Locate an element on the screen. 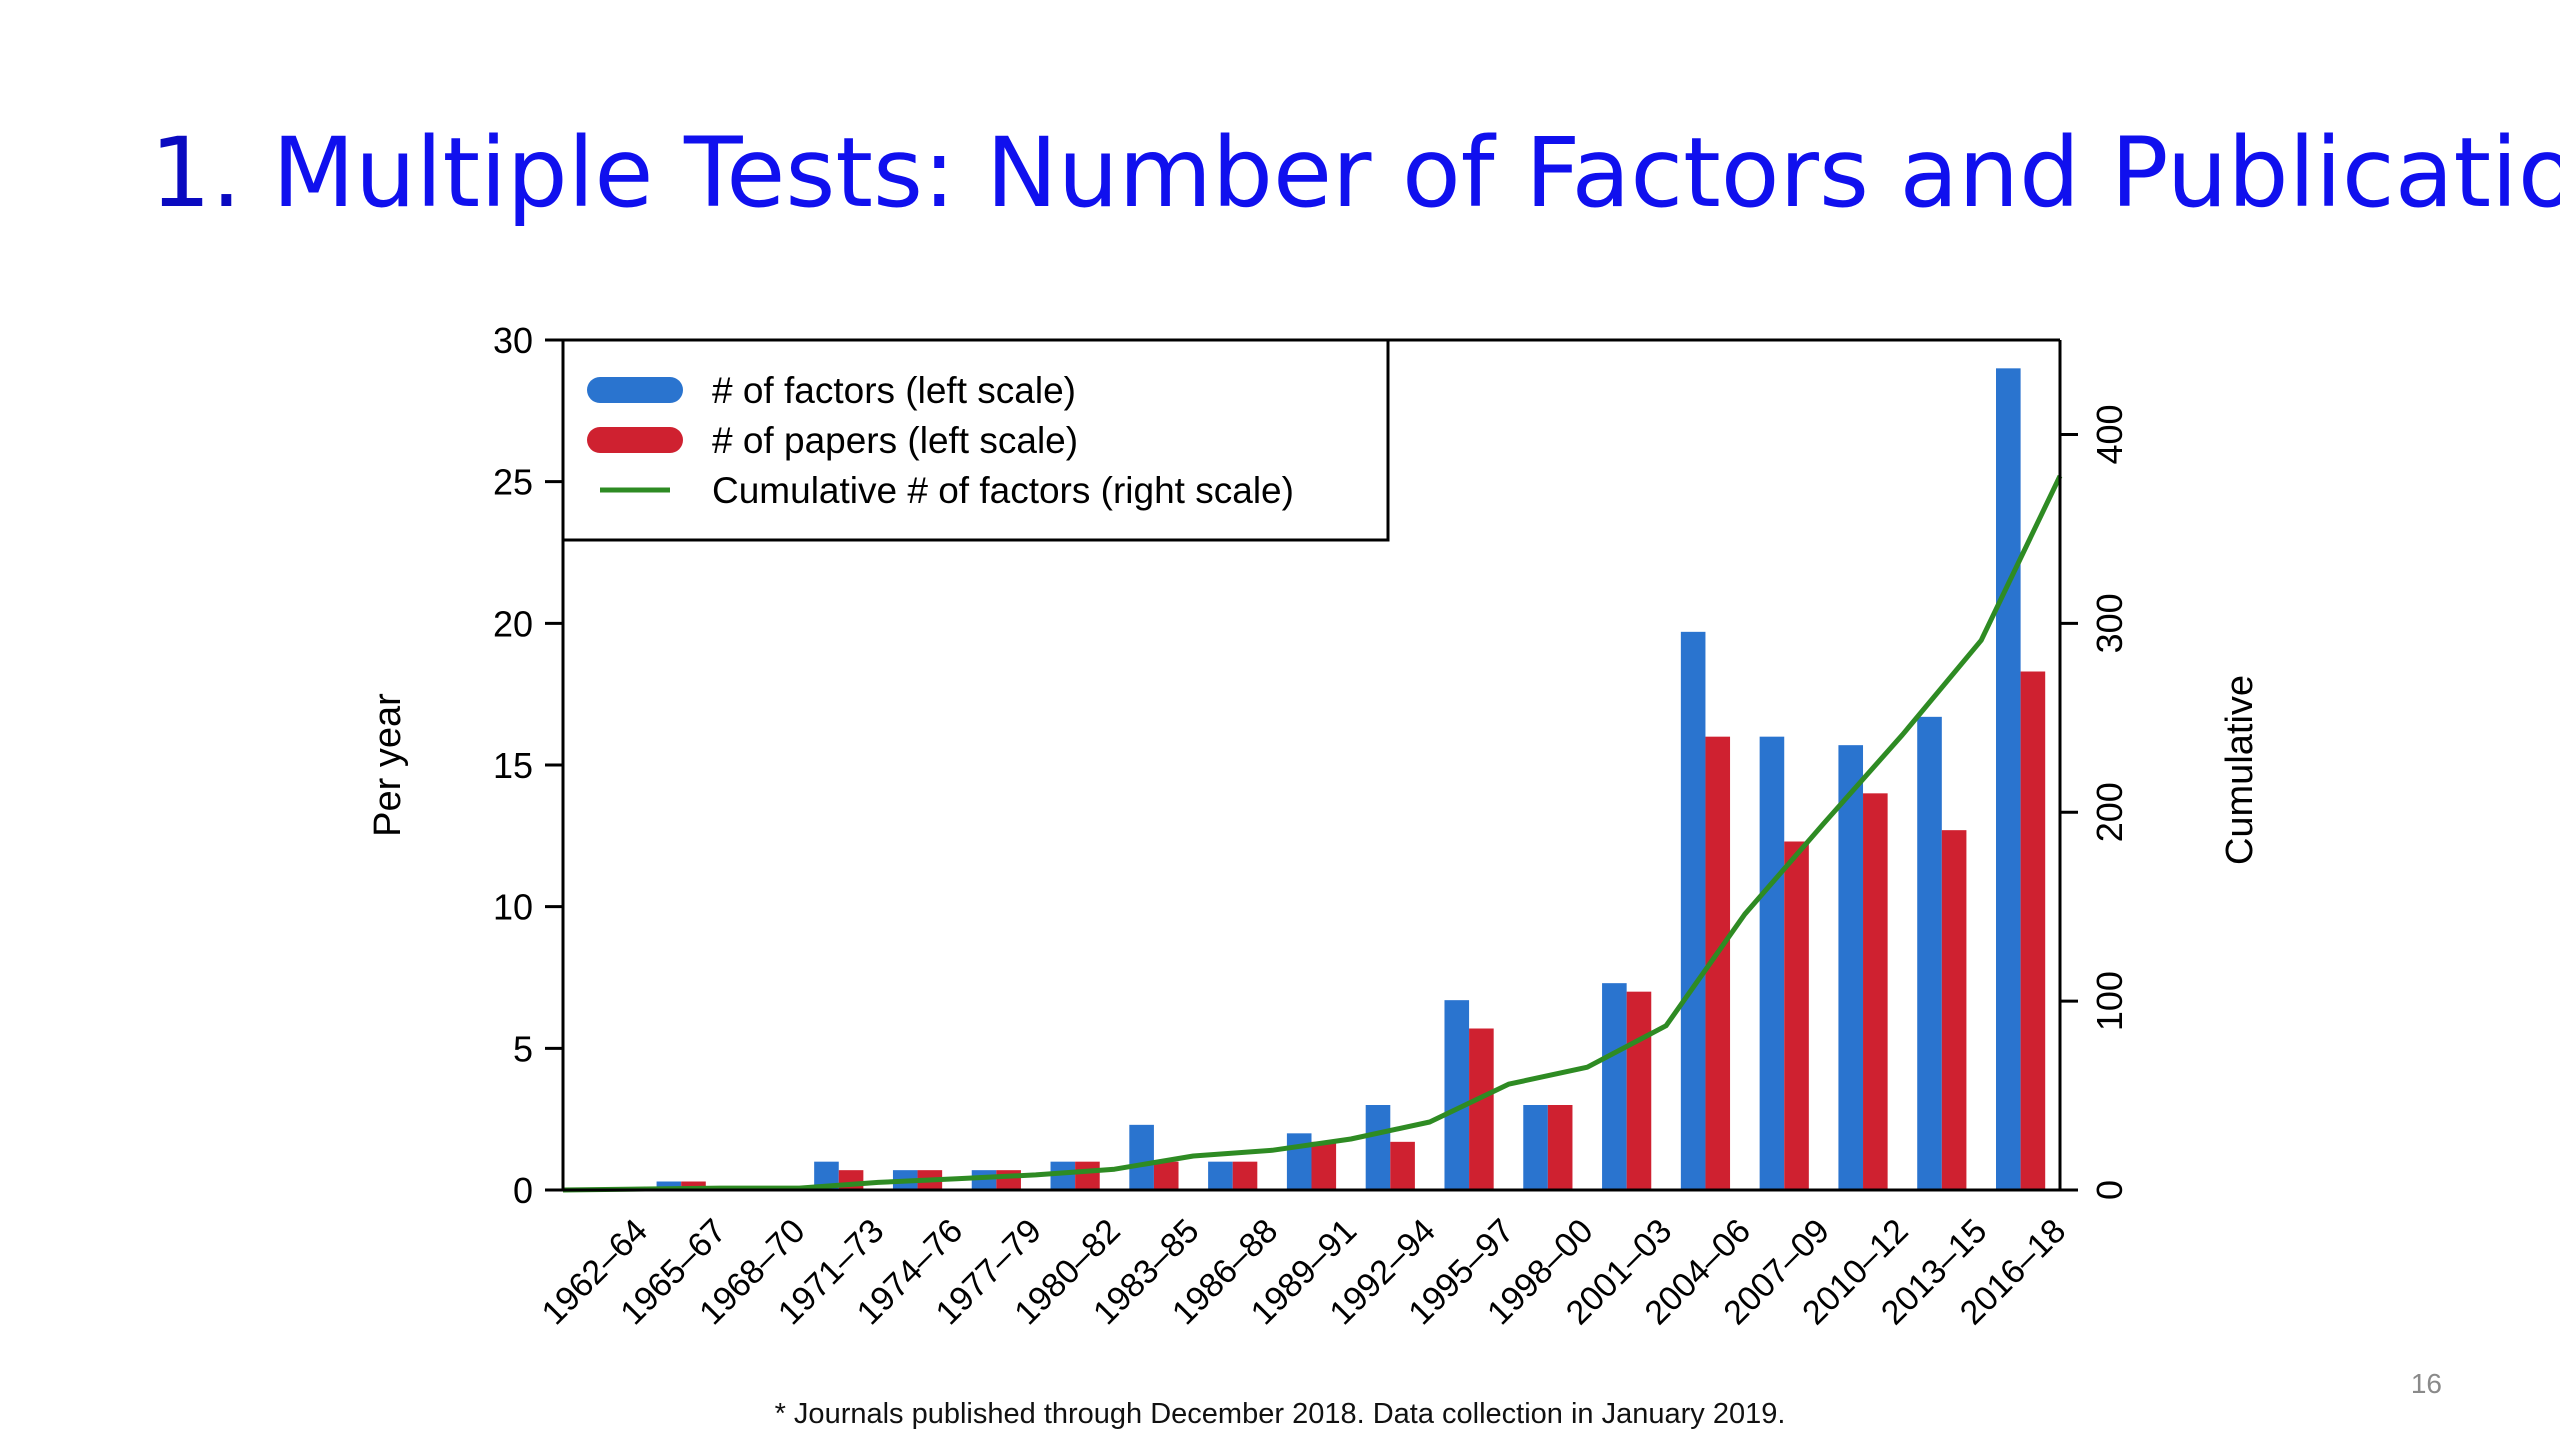  legend-box is located at coordinates (975, 440).